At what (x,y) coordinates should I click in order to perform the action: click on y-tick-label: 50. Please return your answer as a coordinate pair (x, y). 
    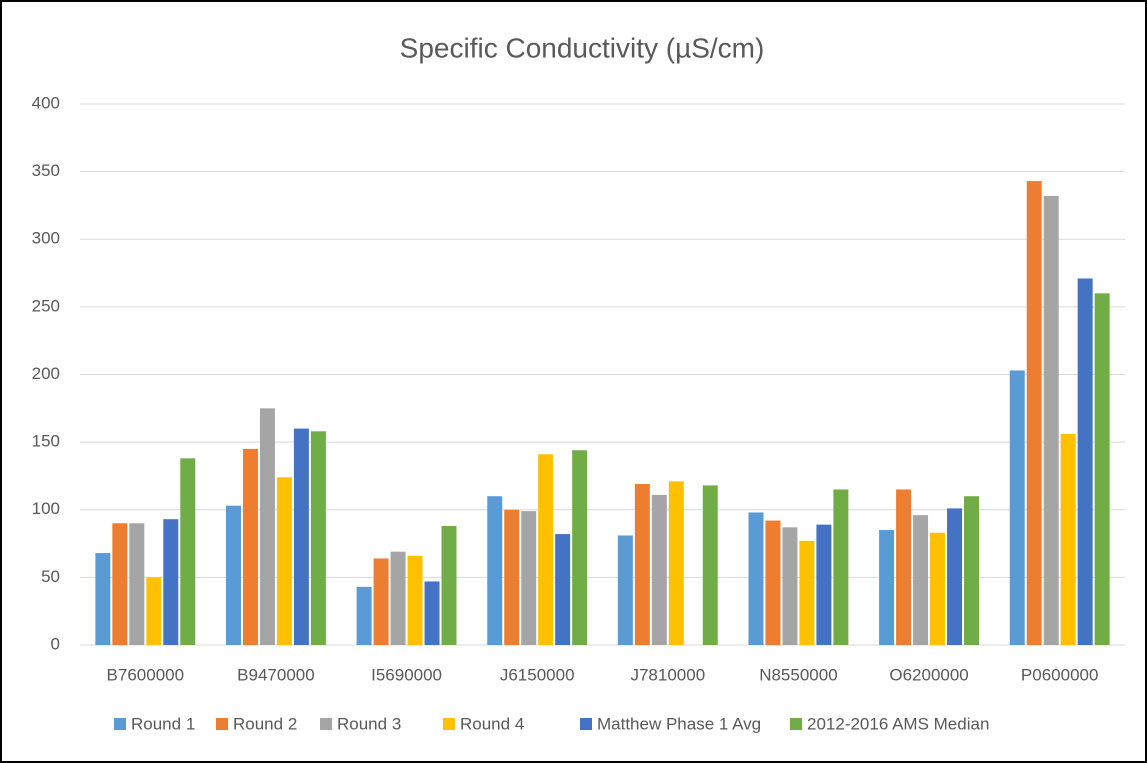
    Looking at the image, I should click on (50, 576).